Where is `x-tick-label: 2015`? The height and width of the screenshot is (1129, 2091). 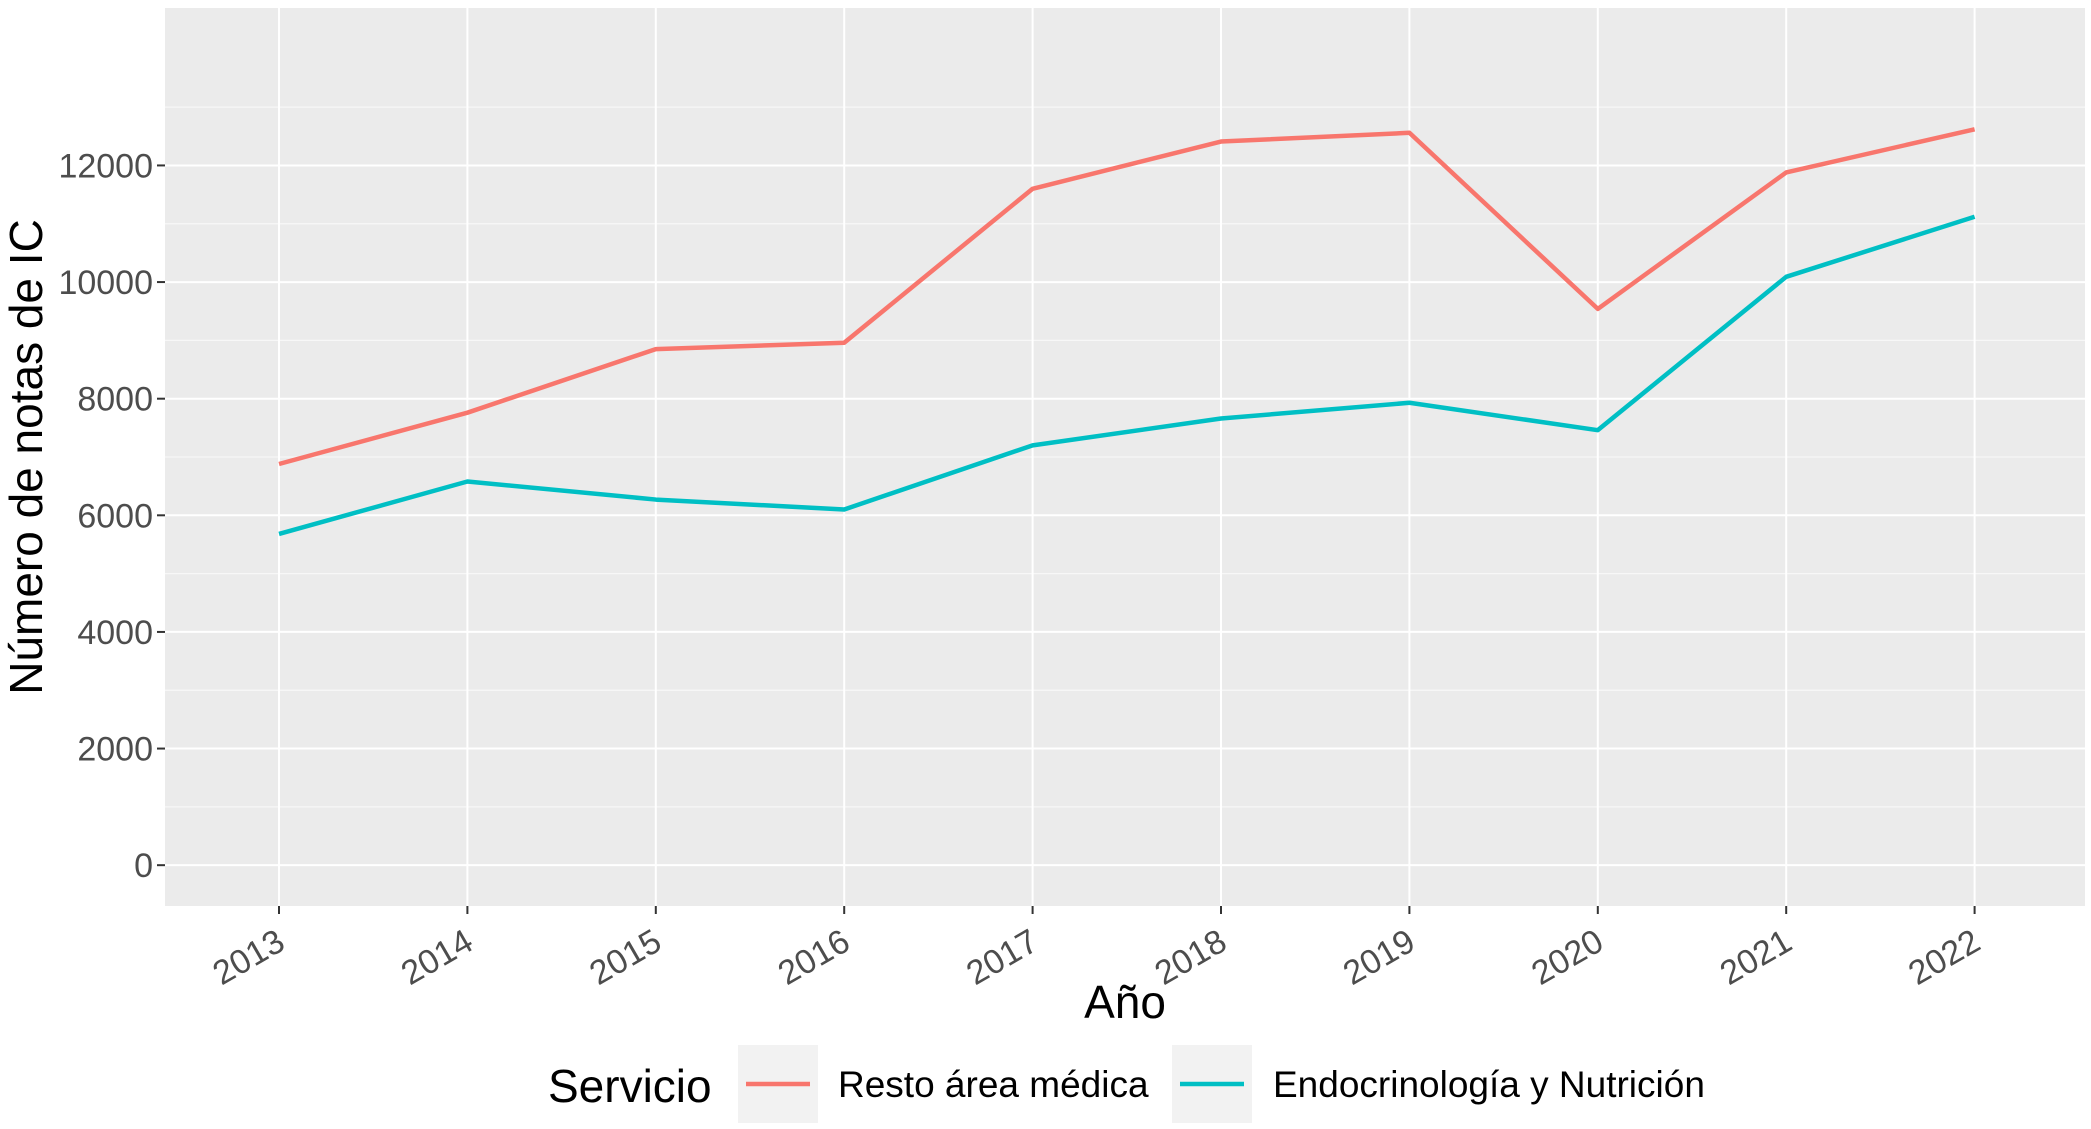
x-tick-label: 2015 is located at coordinates (625, 957).